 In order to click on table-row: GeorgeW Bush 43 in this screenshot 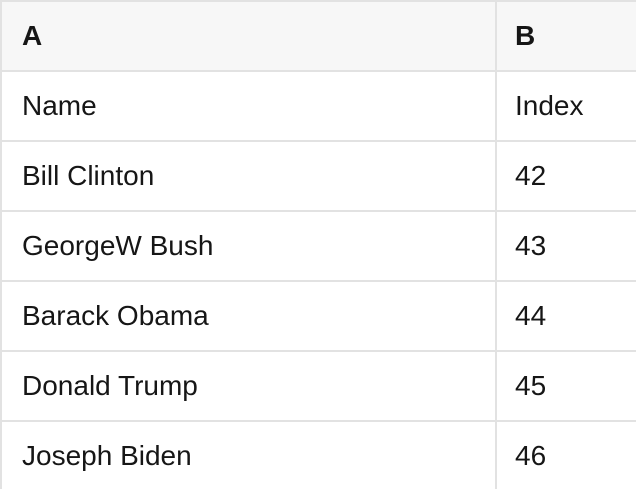, I will do `click(319, 247)`.